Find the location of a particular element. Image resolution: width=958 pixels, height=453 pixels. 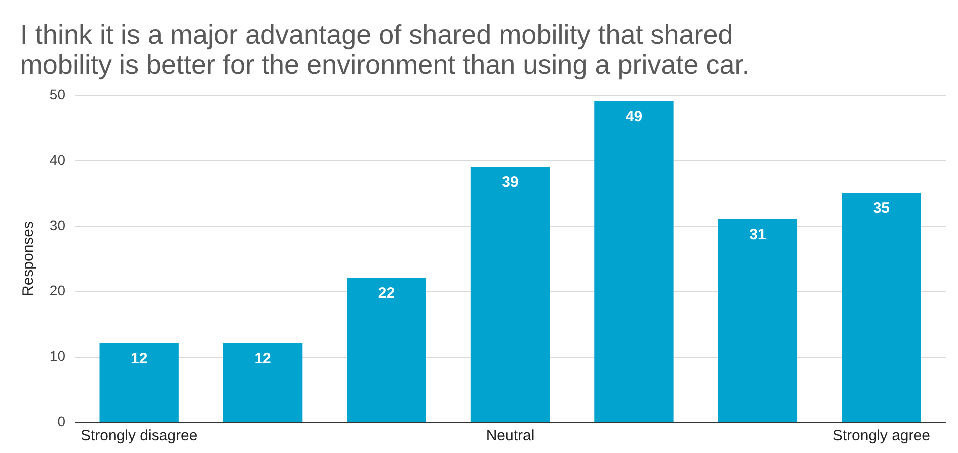

data-label: 22 is located at coordinates (387, 293).